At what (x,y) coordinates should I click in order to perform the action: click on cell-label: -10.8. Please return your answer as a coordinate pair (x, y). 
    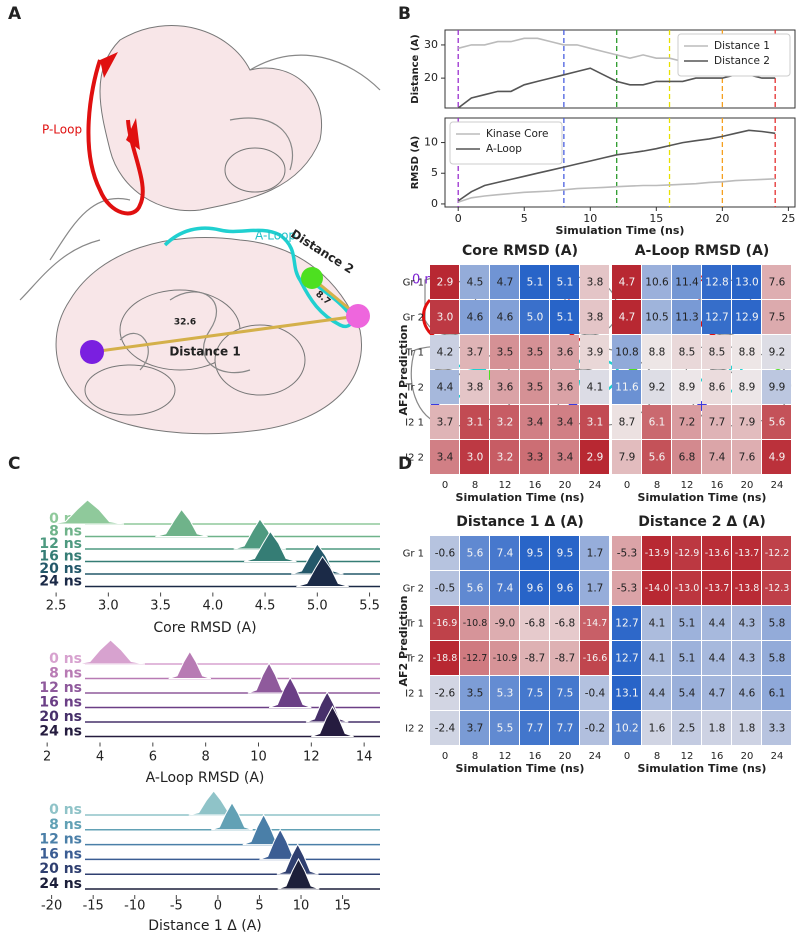
    Looking at the image, I should click on (475, 623).